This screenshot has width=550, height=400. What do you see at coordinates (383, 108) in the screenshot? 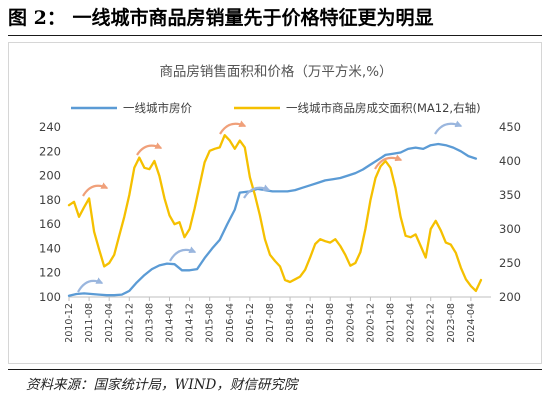
I see `legend-label-area: 一线城市商品房成交面积(MA12,右轴)` at bounding box center [383, 108].